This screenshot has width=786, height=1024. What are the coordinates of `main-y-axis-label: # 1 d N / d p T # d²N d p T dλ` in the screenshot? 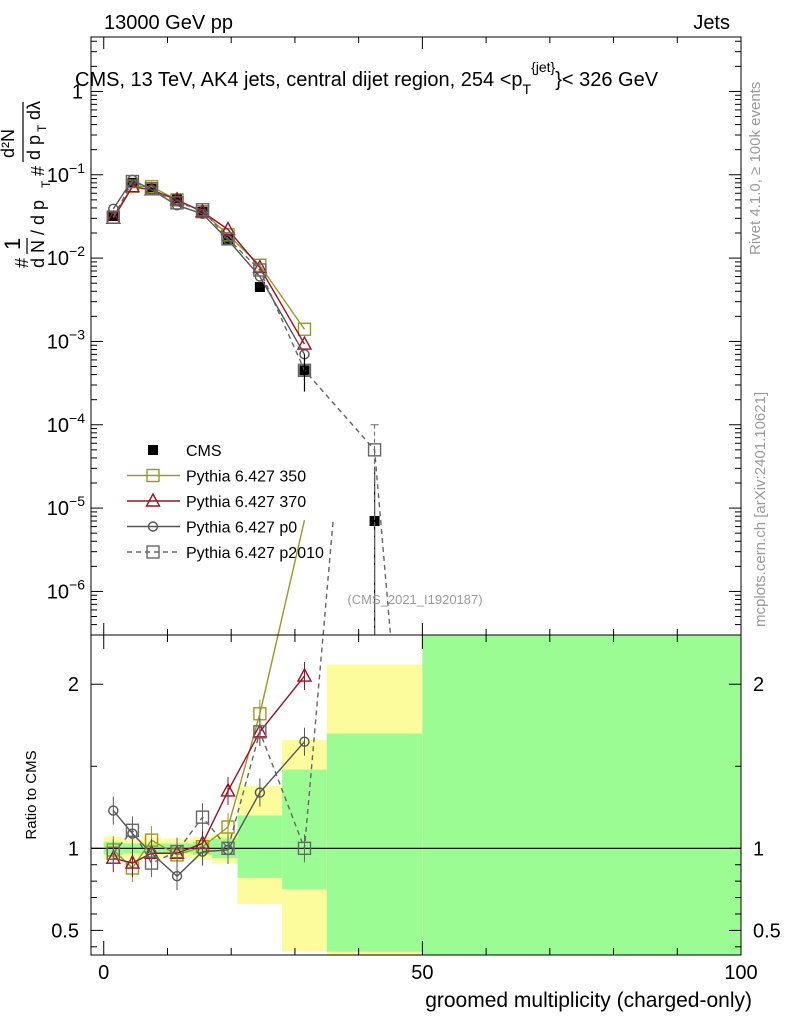 It's located at (26, 184).